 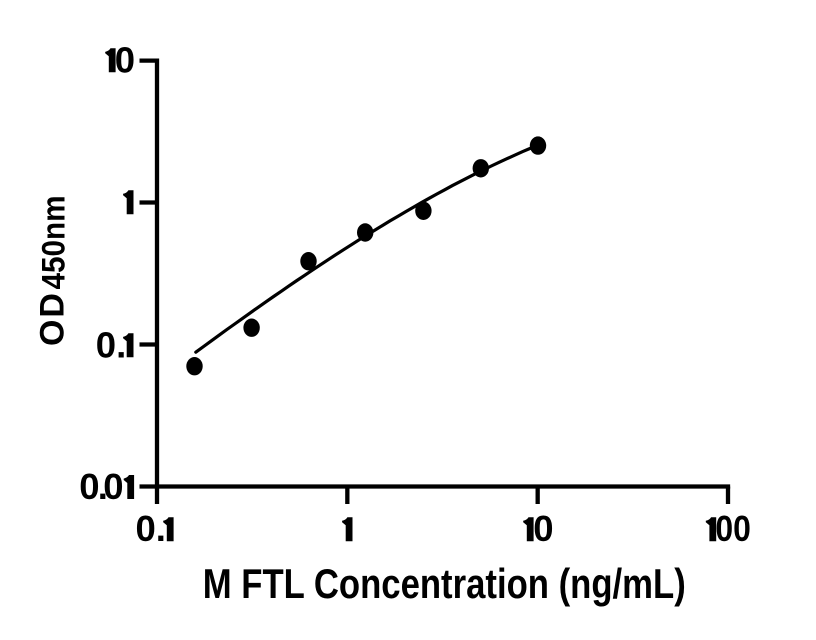 I want to click on svg-text: 0.0, so click(x=101, y=486).